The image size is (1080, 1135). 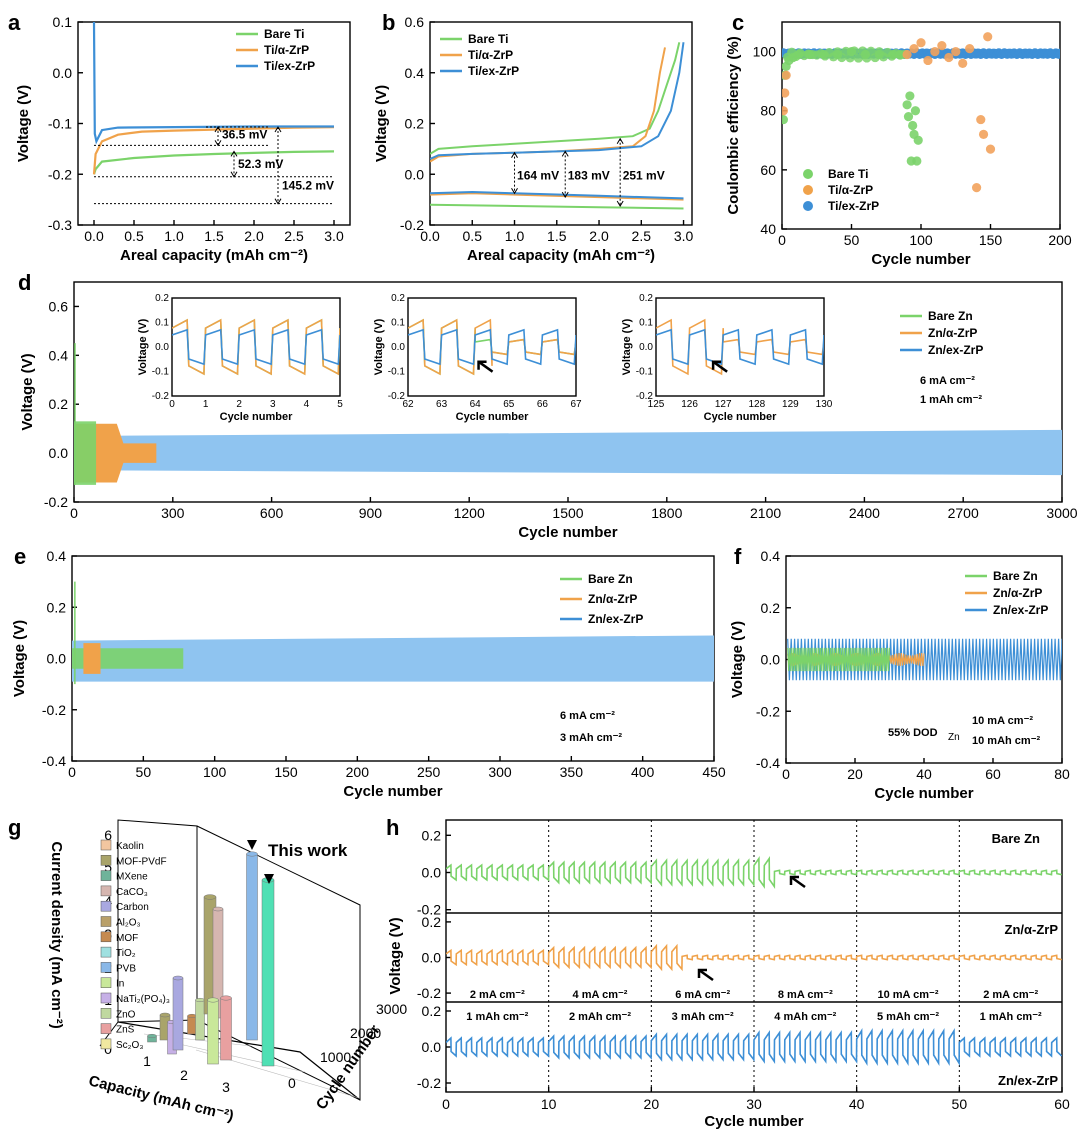 What do you see at coordinates (652, 1104) in the screenshot?
I see `x-tick-label: 20` at bounding box center [652, 1104].